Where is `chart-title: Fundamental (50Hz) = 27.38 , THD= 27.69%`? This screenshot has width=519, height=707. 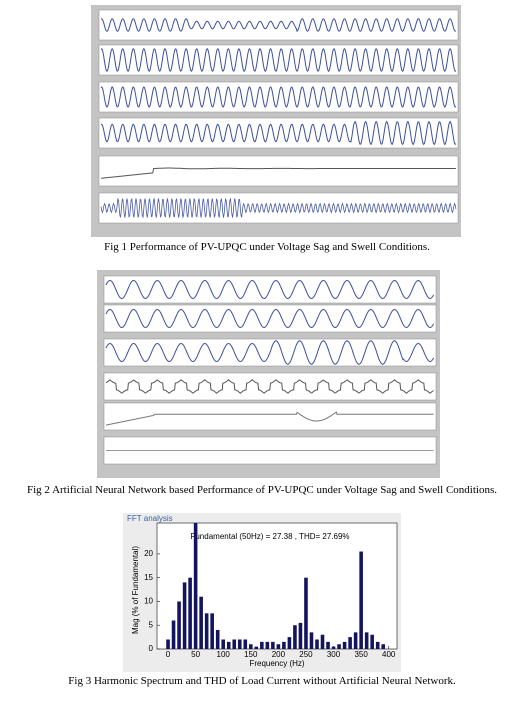 chart-title: Fundamental (50Hz) = 27.38 , THD= 27.69% is located at coordinates (269, 536).